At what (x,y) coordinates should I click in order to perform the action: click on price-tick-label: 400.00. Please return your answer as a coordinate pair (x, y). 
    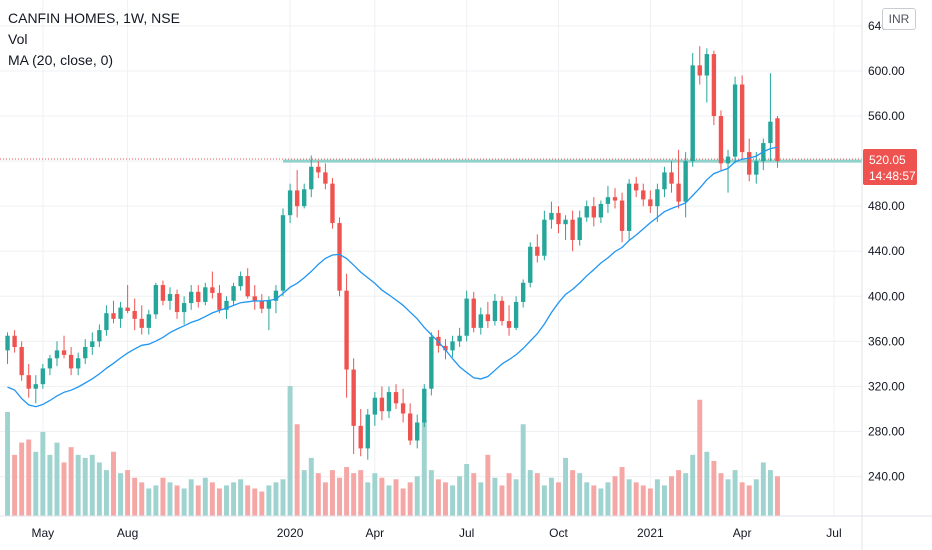
    Looking at the image, I should click on (886, 296).